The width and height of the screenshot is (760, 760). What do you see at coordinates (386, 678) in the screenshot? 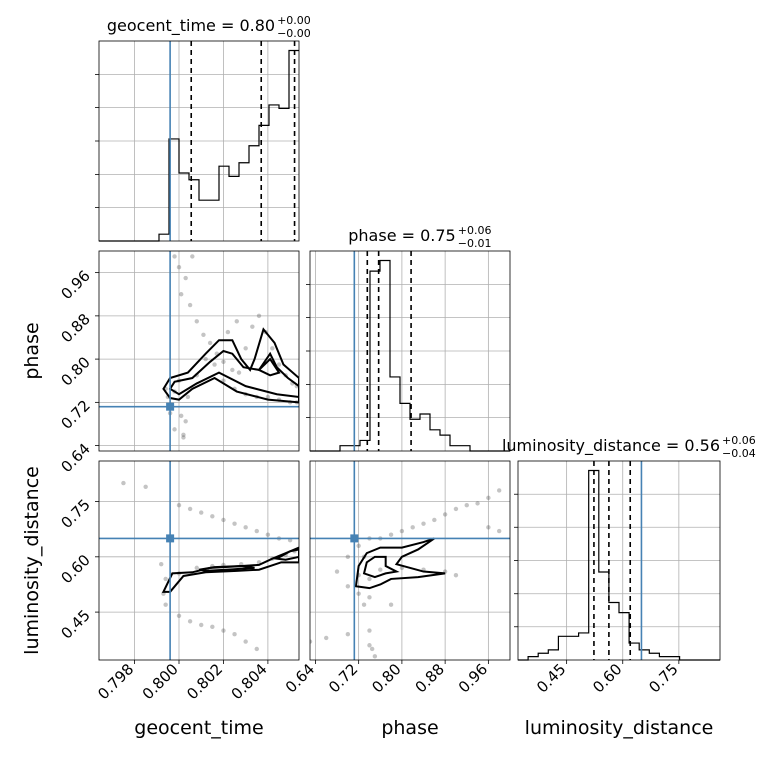
I see `x-tick-label: 0.80` at bounding box center [386, 678].